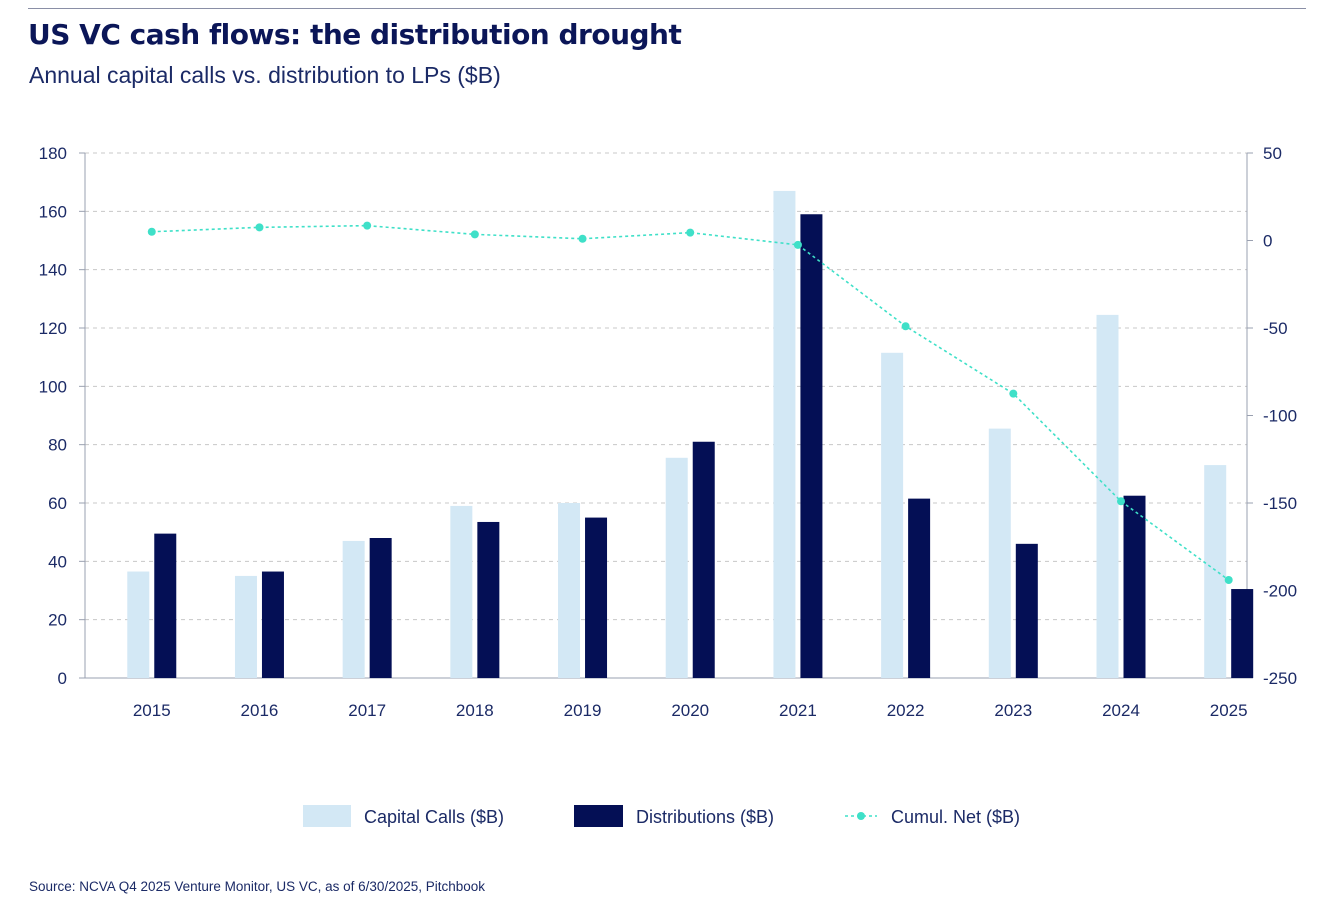  I want to click on legend-label-capital-calls: Capital Calls ($B), so click(434, 817).